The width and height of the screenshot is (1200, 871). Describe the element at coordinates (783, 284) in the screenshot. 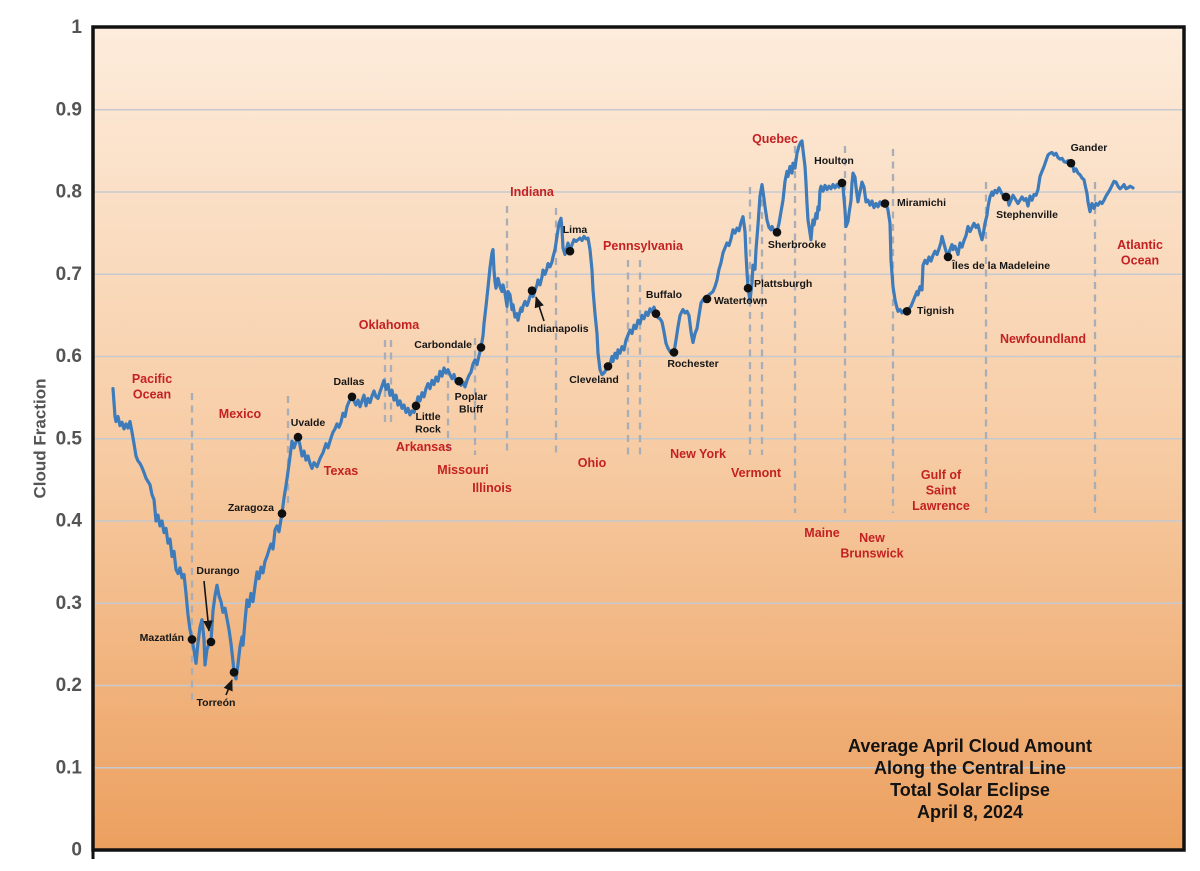

I see `city-label-plattsburgh: Plattsburgh` at that location.